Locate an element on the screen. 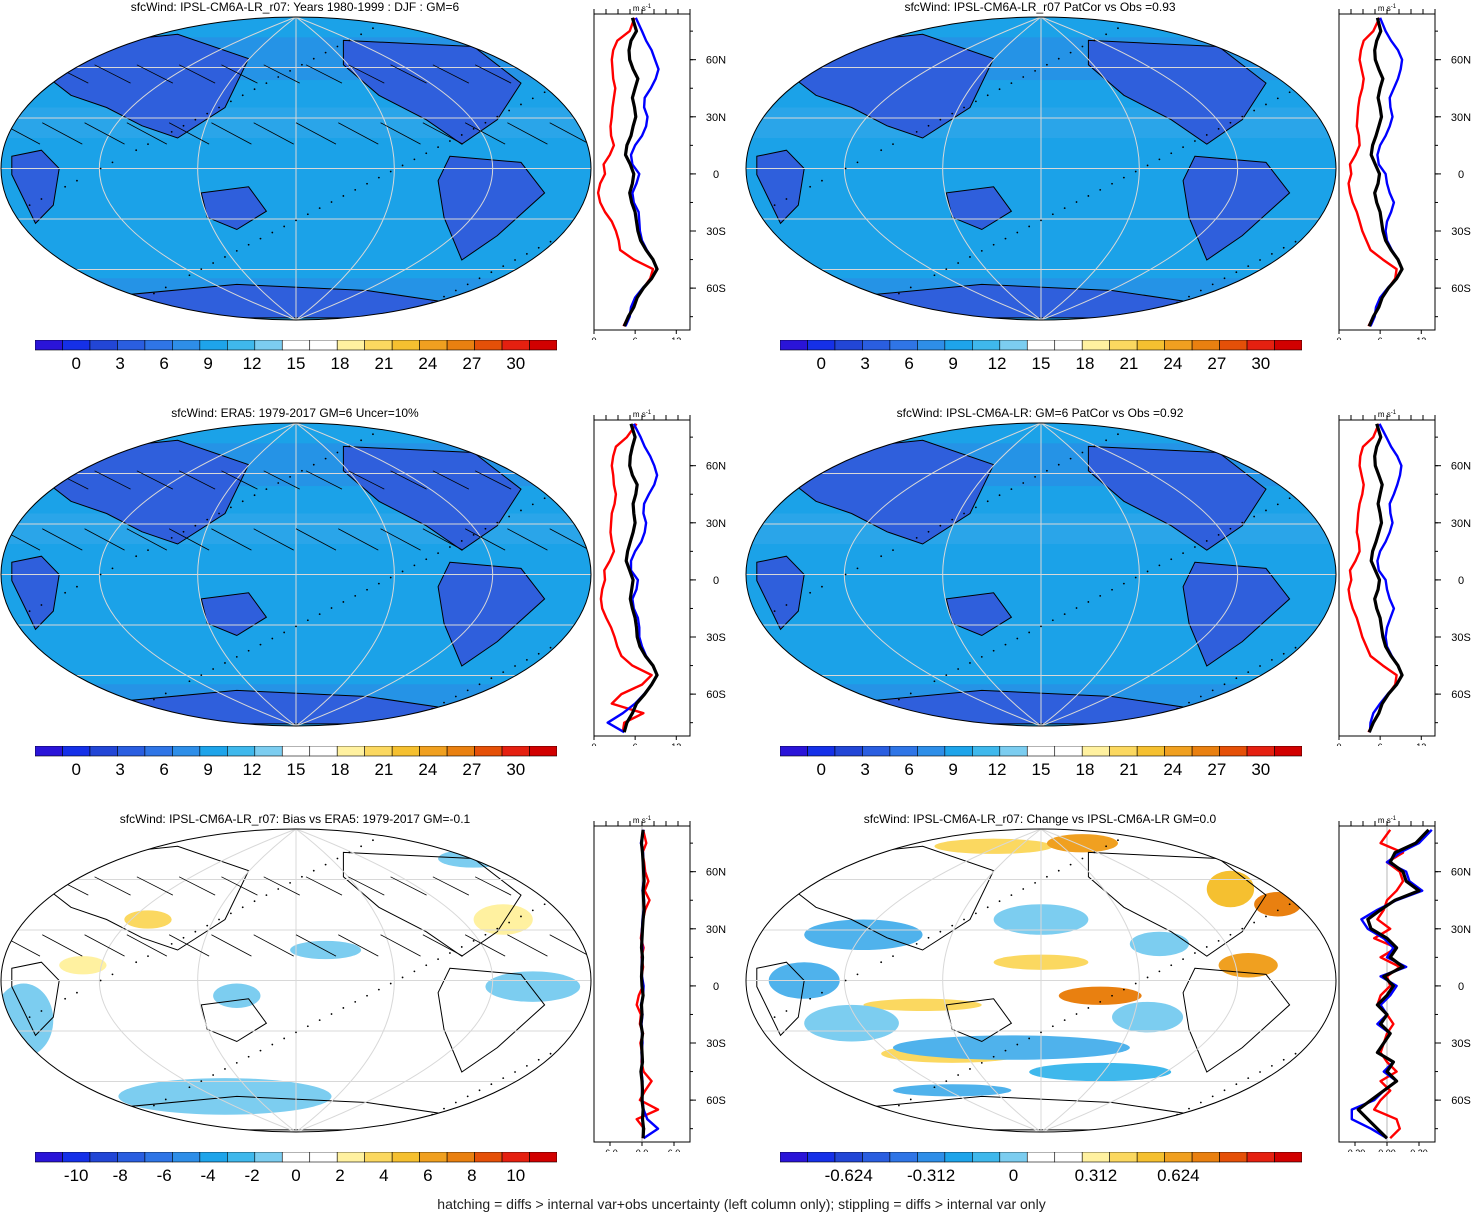  zonal-x-tick-label: 0.20 is located at coordinates (1419, 1150).